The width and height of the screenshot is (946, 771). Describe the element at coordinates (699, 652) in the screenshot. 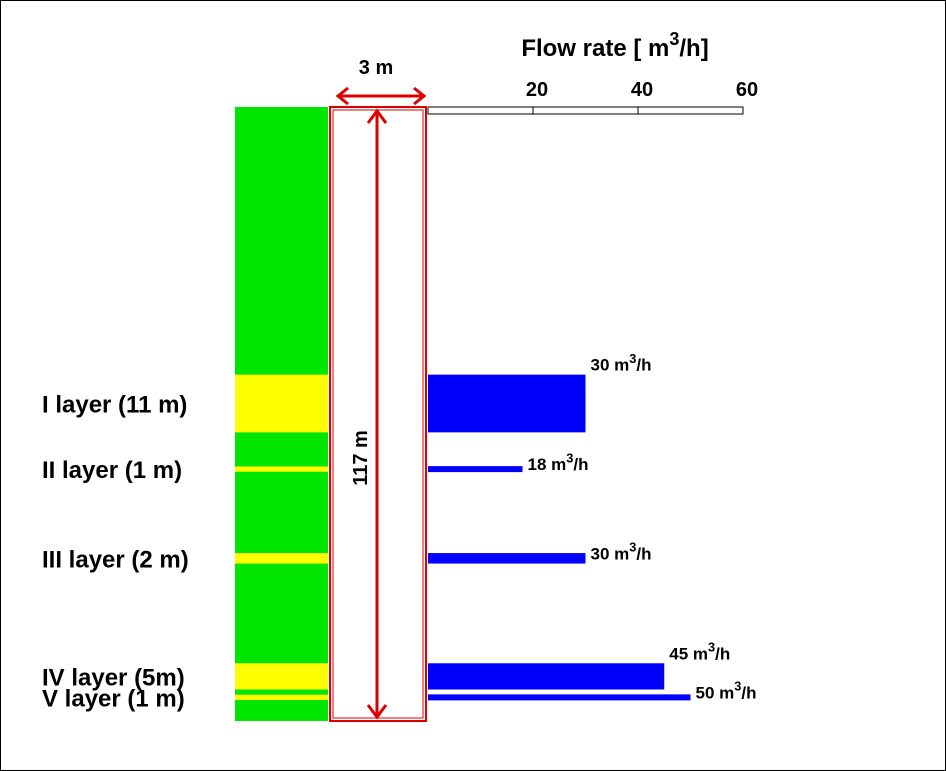

I see `flow-label-layer-4: 45 m3/h` at that location.